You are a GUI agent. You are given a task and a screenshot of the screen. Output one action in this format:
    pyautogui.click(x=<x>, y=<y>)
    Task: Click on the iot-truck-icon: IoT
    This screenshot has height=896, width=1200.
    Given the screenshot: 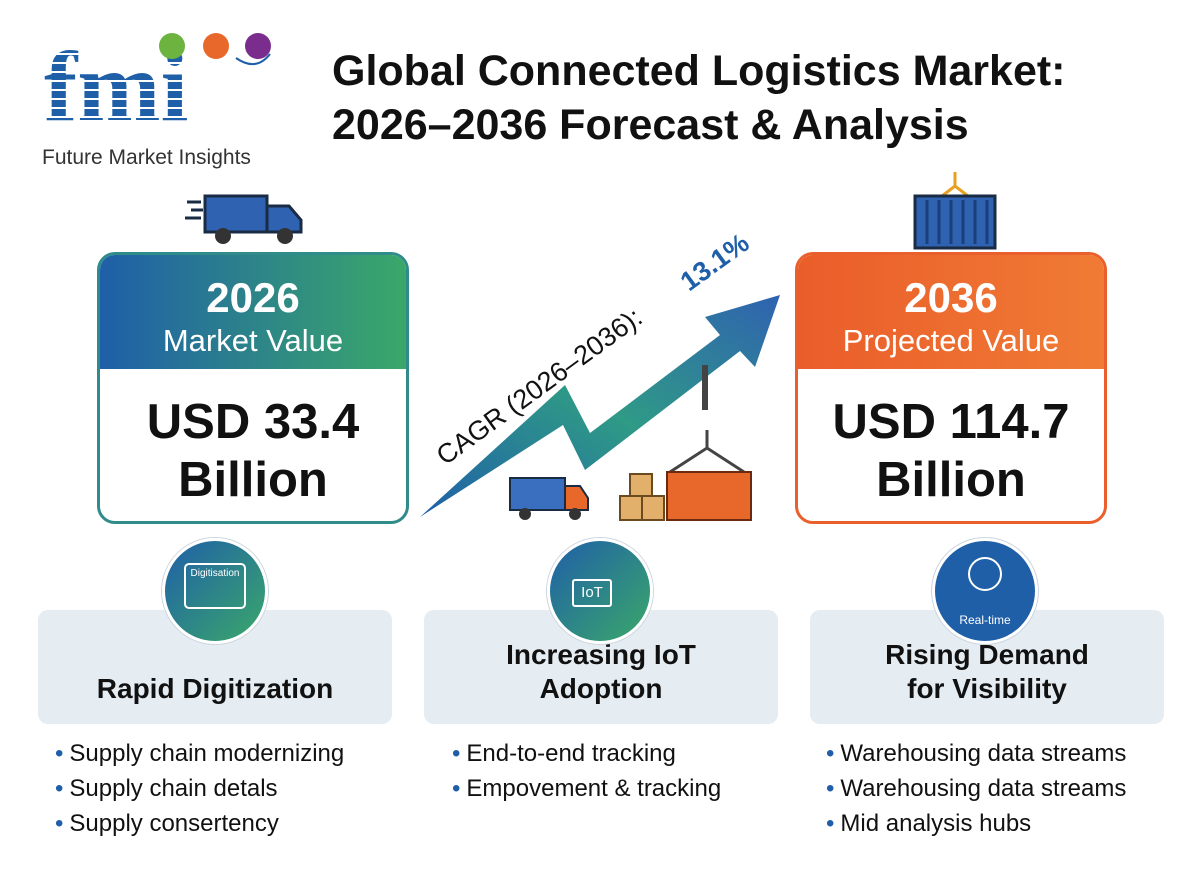 What is the action you would take?
    pyautogui.click(x=600, y=591)
    